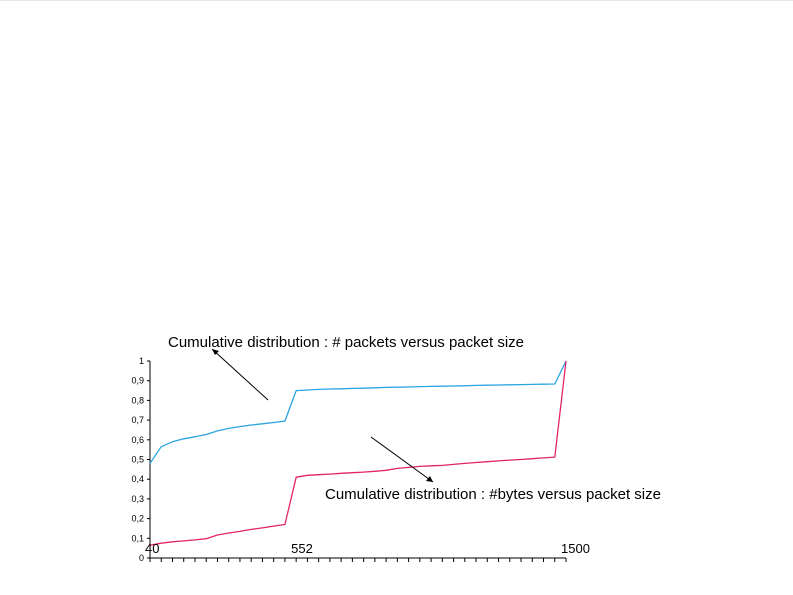  What do you see at coordinates (141, 361) in the screenshot?
I see `y-tick-label: 1` at bounding box center [141, 361].